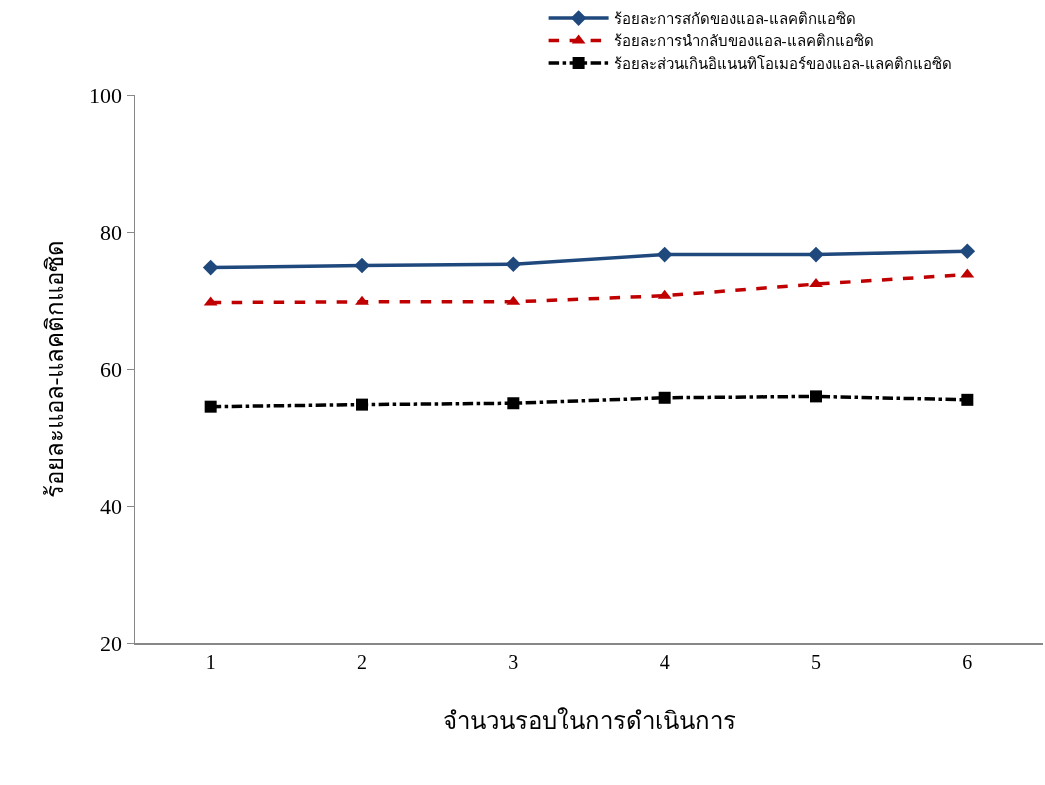 The height and width of the screenshot is (785, 1045). I want to click on y-axis-title: ร้อยละแอล-แลคติกแอซิด, so click(55, 369).